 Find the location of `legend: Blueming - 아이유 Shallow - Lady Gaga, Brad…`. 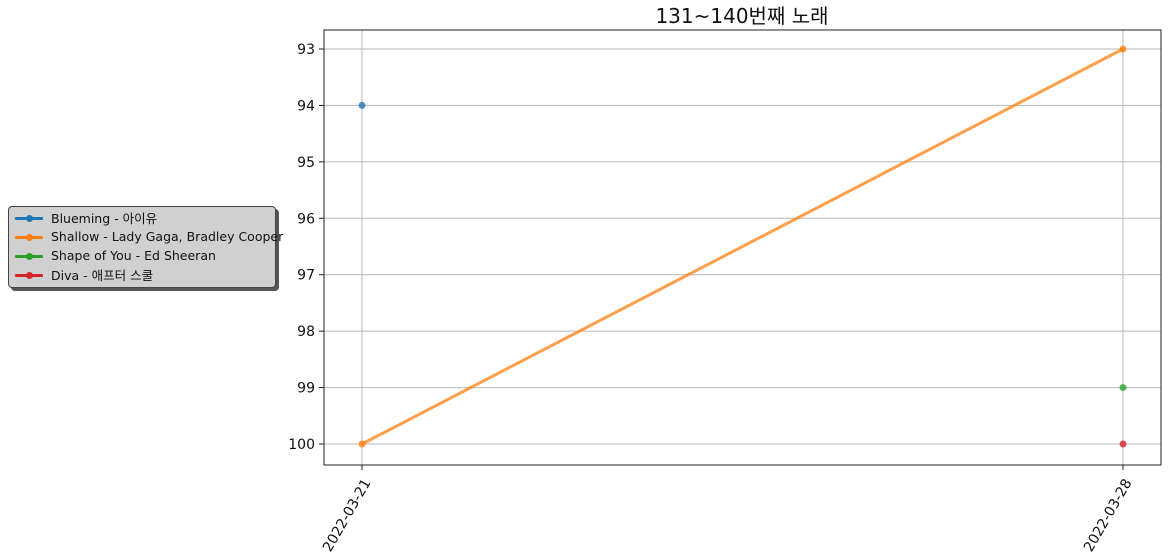

legend: Blueming - 아이유 Shallow - Lady Gaga, Brad… is located at coordinates (145, 247).